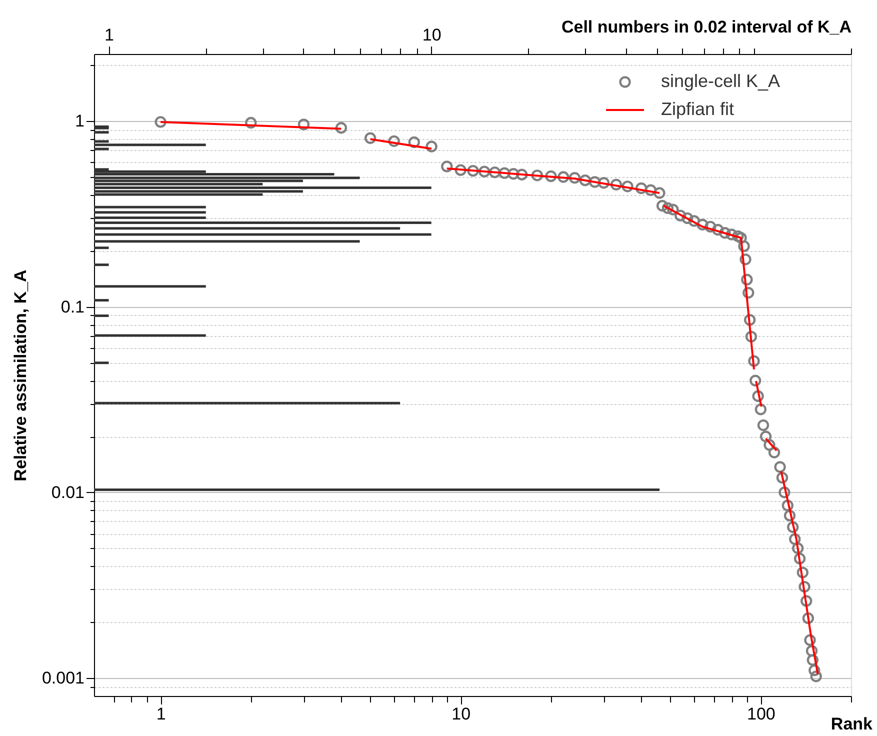 This screenshot has width=877, height=736. What do you see at coordinates (161, 714) in the screenshot?
I see `x-tick-label: 1` at bounding box center [161, 714].